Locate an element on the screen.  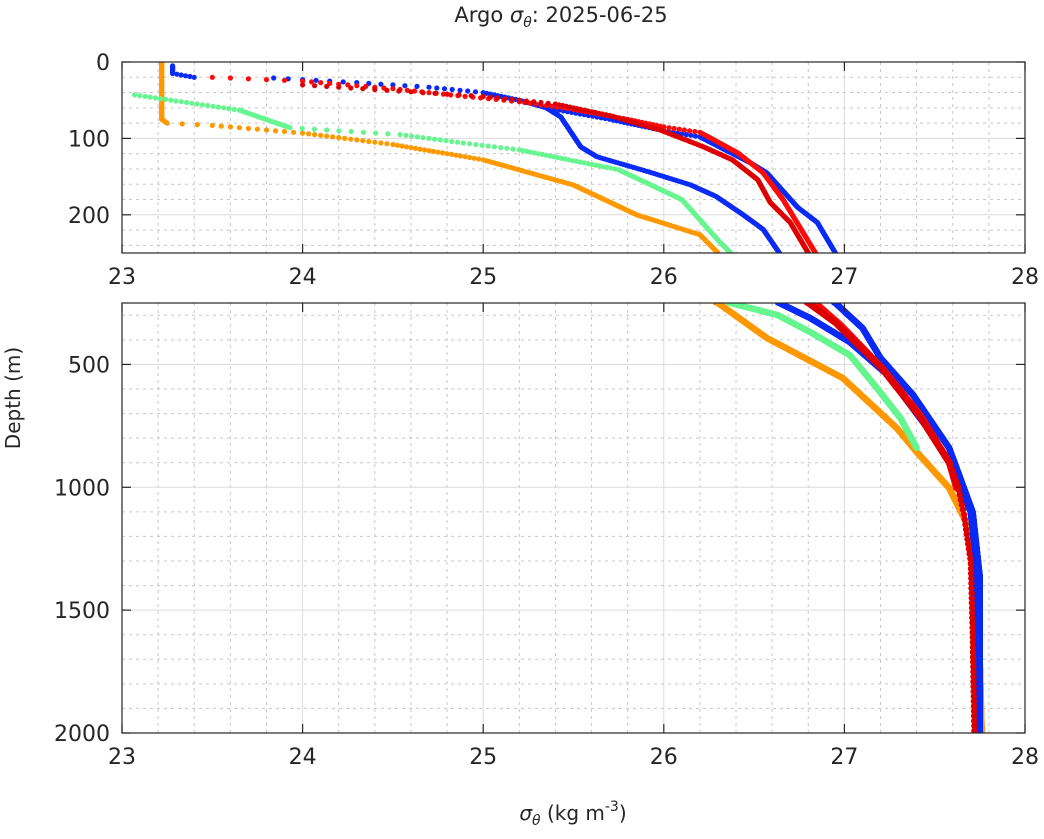
title-prefix: Argo is located at coordinates (481, 15).